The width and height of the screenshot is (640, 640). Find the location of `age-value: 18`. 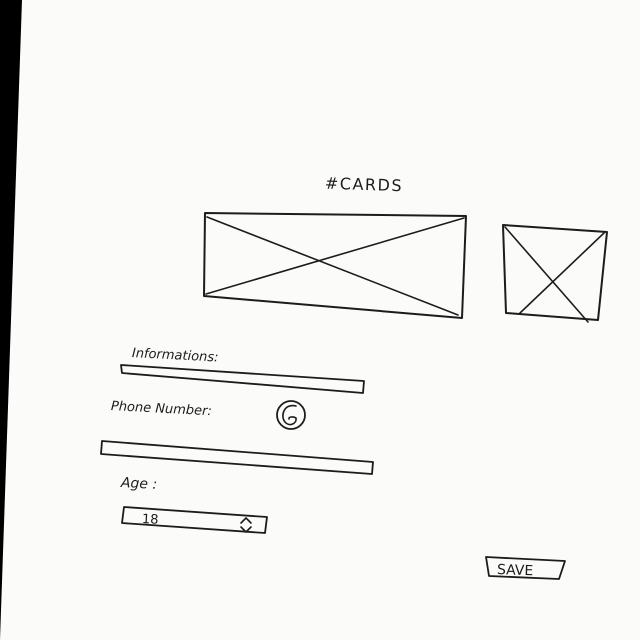

age-value: 18 is located at coordinates (150, 520).